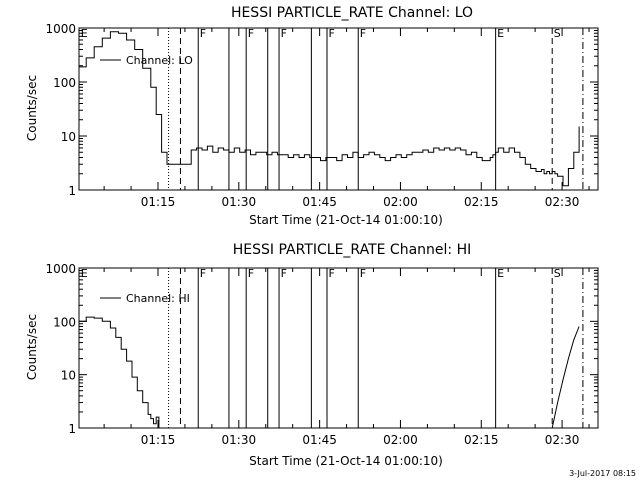 This screenshot has height=480, width=640. Describe the element at coordinates (352, 250) in the screenshot. I see `chart-title: HESSI PARTICLE_RATE Channel: HI` at that location.